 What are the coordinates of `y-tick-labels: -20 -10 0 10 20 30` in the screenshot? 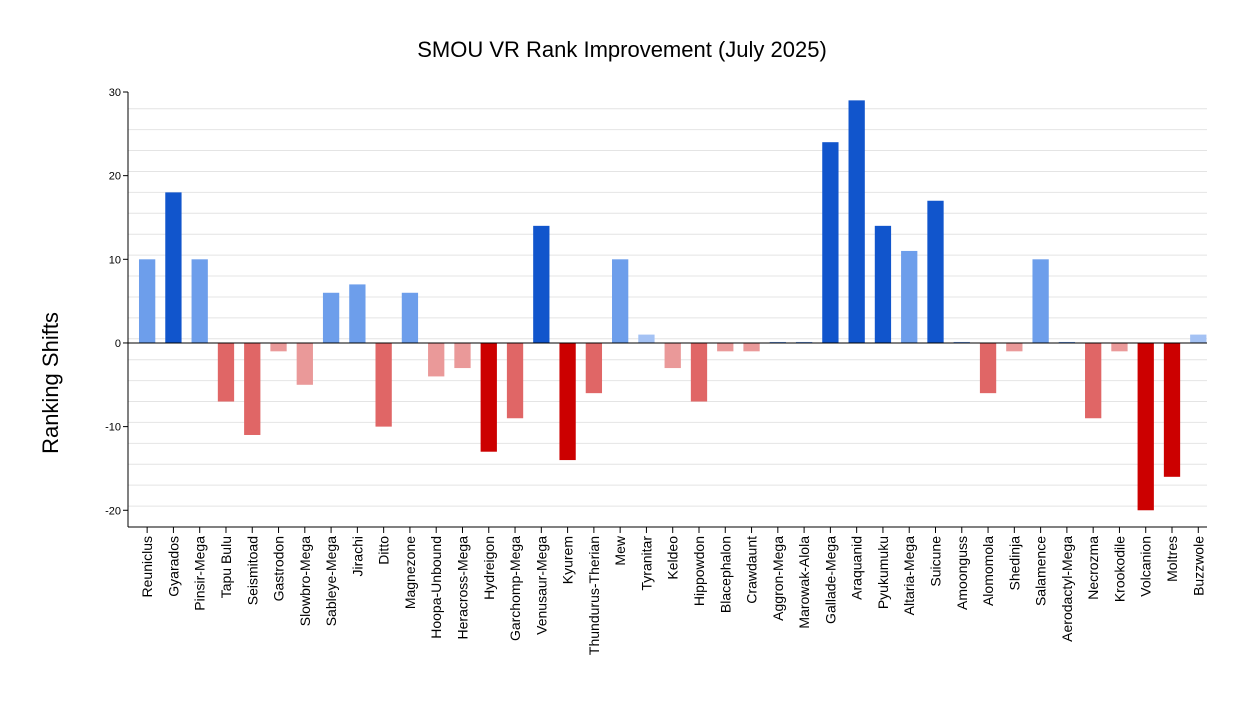 It's located at (113, 302).